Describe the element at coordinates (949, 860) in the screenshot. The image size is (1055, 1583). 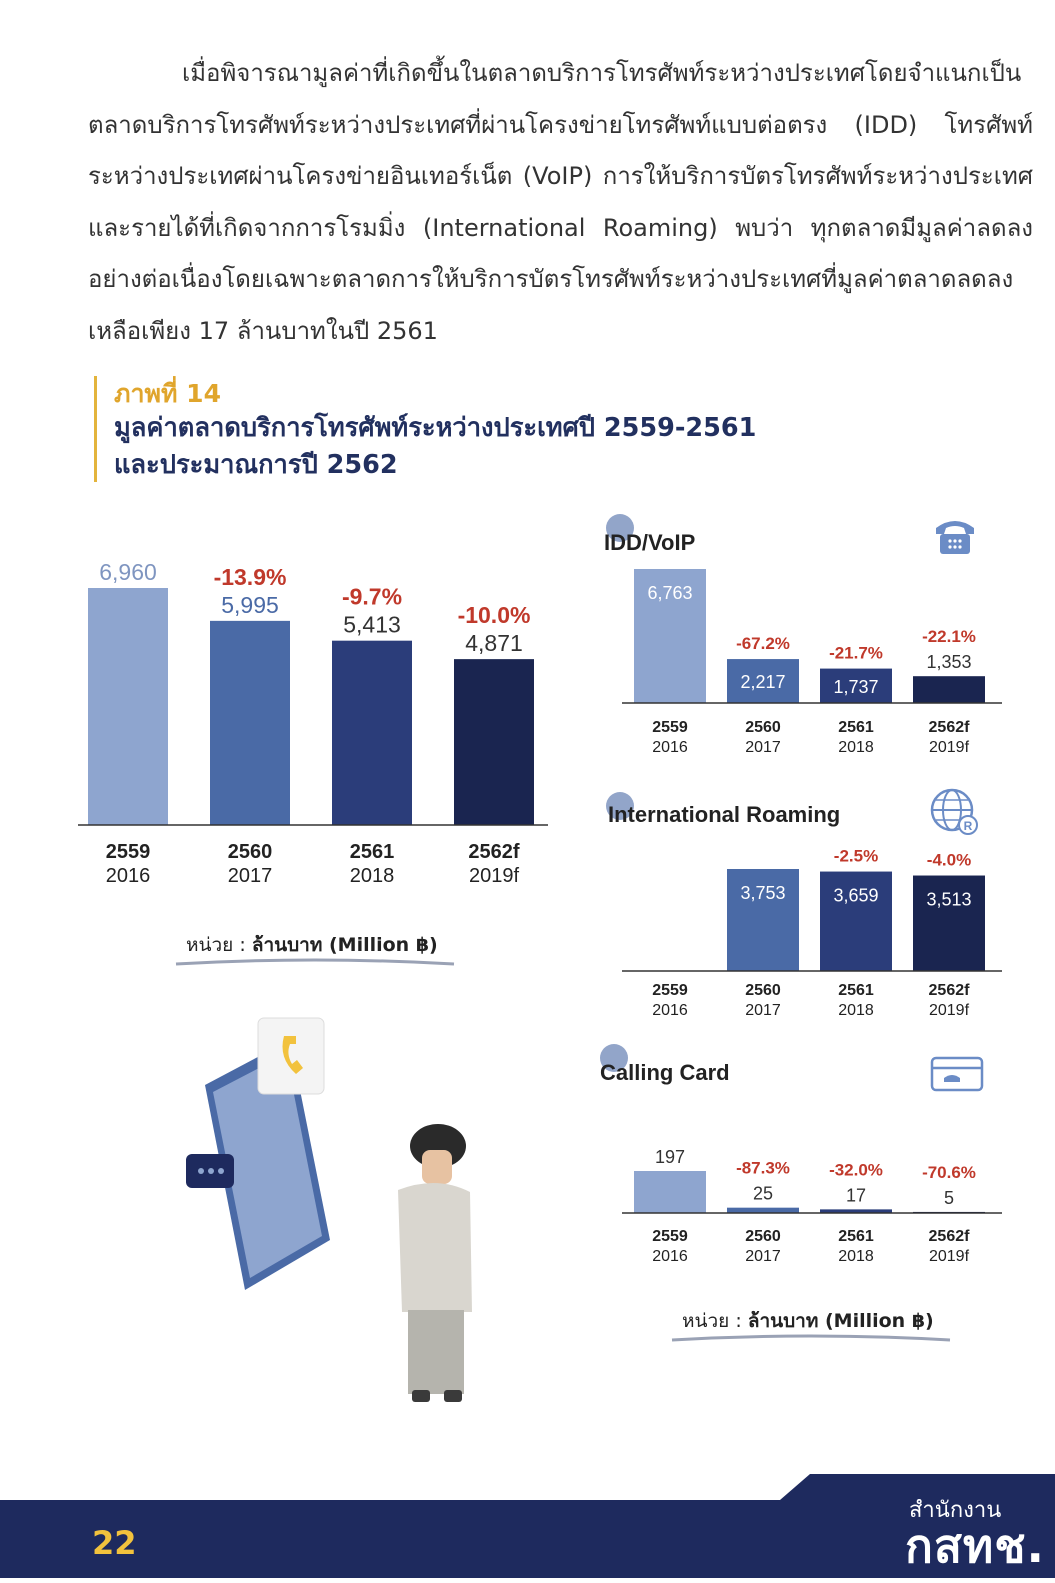
I see `growth-label: -4.0%` at that location.